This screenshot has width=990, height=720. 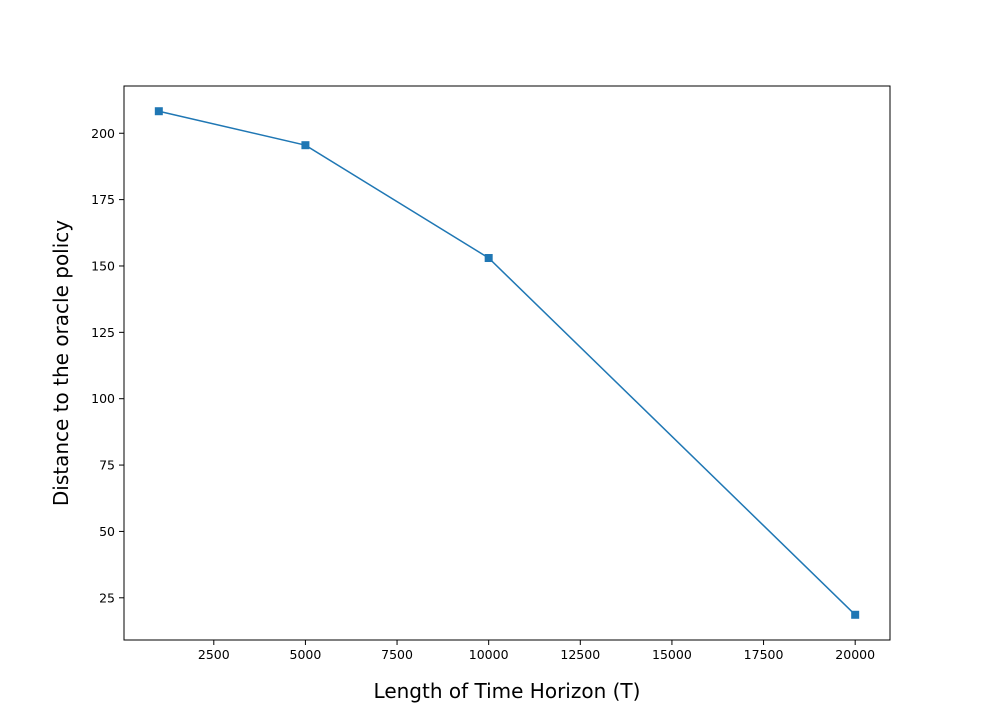 What do you see at coordinates (103, 398) in the screenshot?
I see `y-tick-label: 100` at bounding box center [103, 398].